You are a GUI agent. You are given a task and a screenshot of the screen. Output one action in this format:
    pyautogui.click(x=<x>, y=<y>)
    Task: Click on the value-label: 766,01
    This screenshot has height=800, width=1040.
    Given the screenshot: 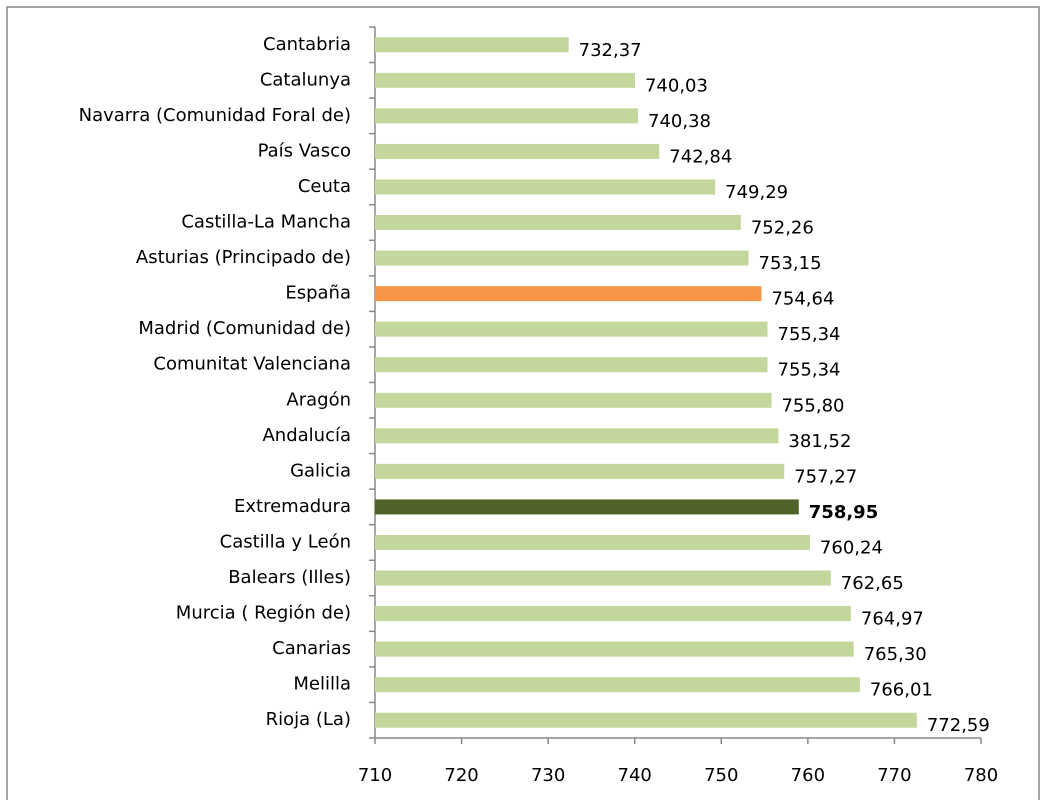 What is the action you would take?
    pyautogui.click(x=901, y=690)
    